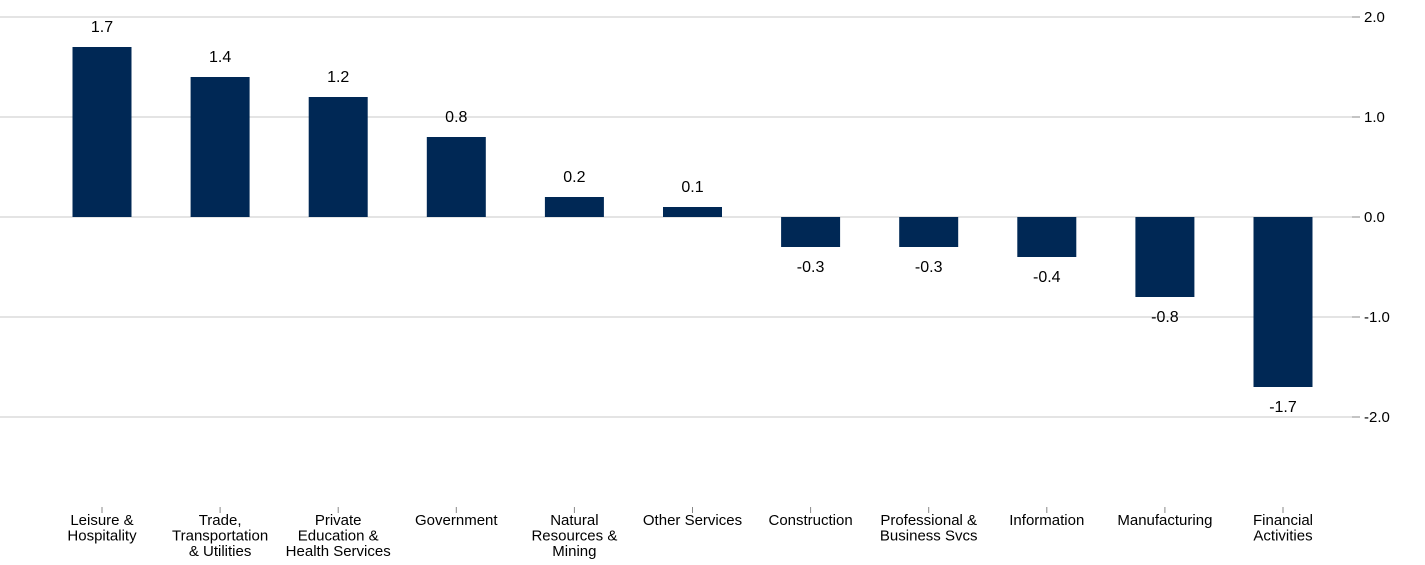 The image size is (1425, 565). Describe the element at coordinates (692, 187) in the screenshot. I see `data-label: 0.1` at that location.